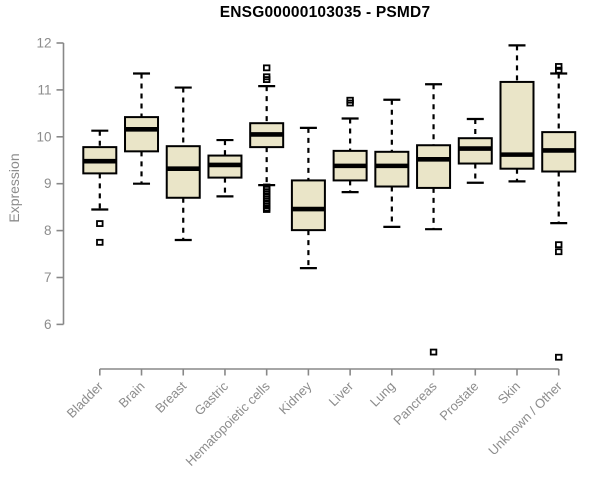 The height and width of the screenshot is (500, 600). Describe the element at coordinates (48, 183) in the screenshot. I see `y-tick-label: 9` at that location.